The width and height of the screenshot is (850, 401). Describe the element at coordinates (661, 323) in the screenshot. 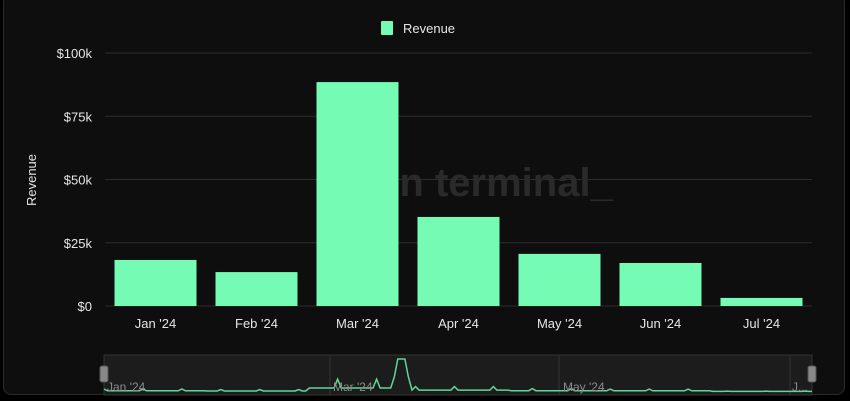

I see `x-tick-label: Jun '24` at that location.